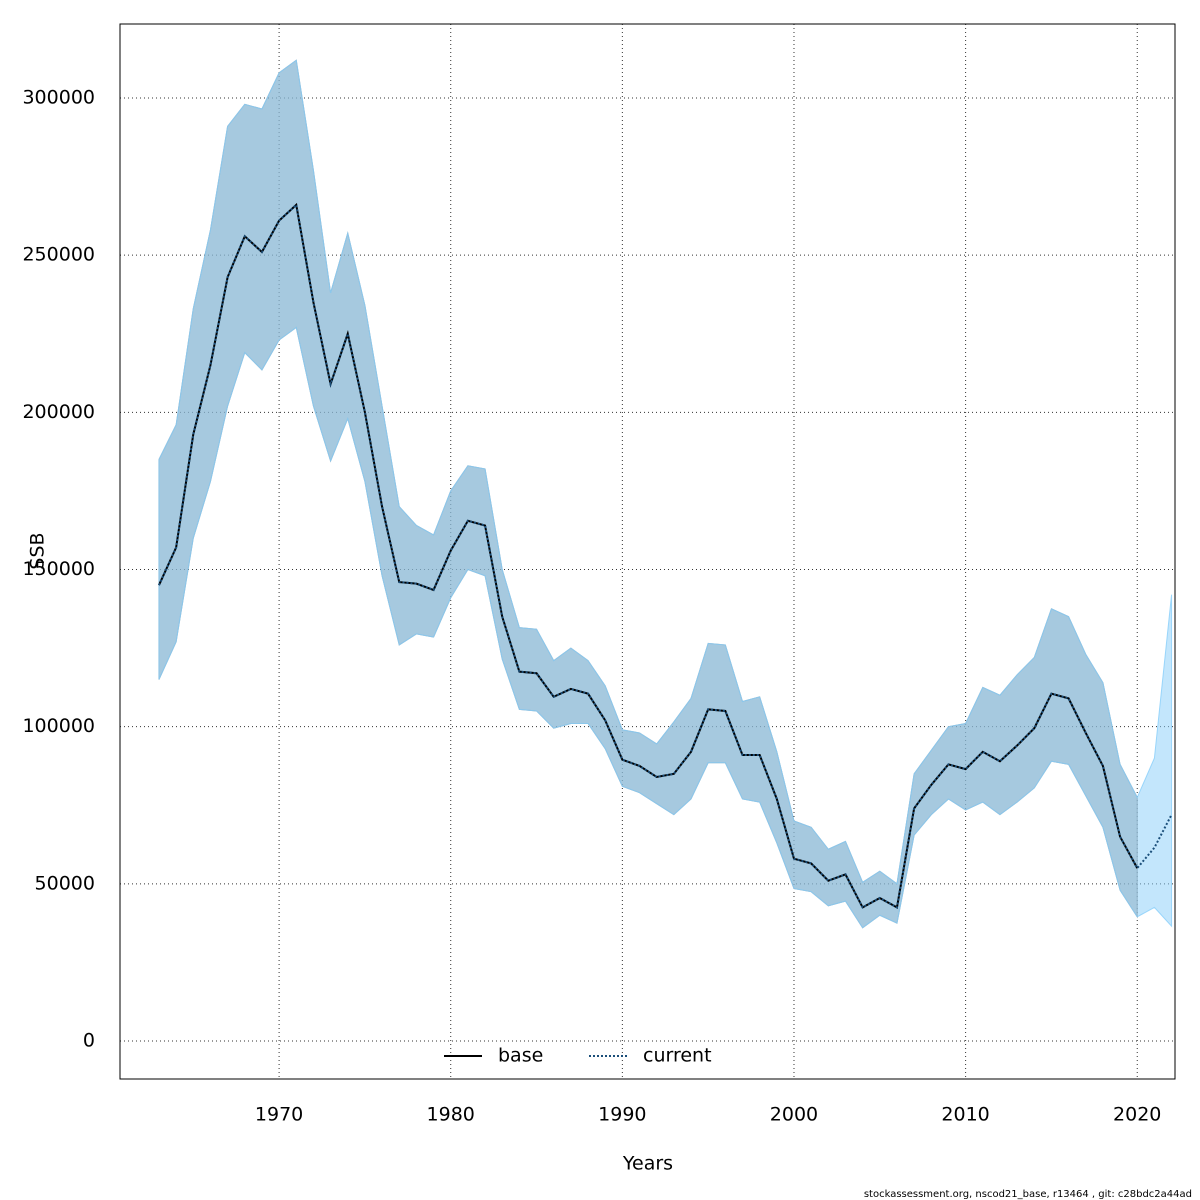  I want to click on y-tick-label: 250000, so click(58, 255).